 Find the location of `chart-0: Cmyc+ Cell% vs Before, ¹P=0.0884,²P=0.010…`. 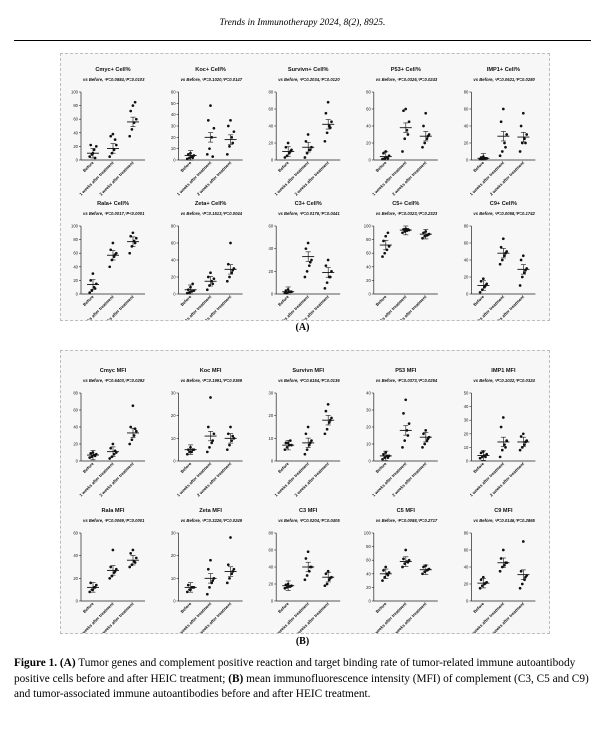

chart-0: Cmyc+ Cell% vs Before, ¹P=0.0884,²P=0.010… is located at coordinates (108, 132).